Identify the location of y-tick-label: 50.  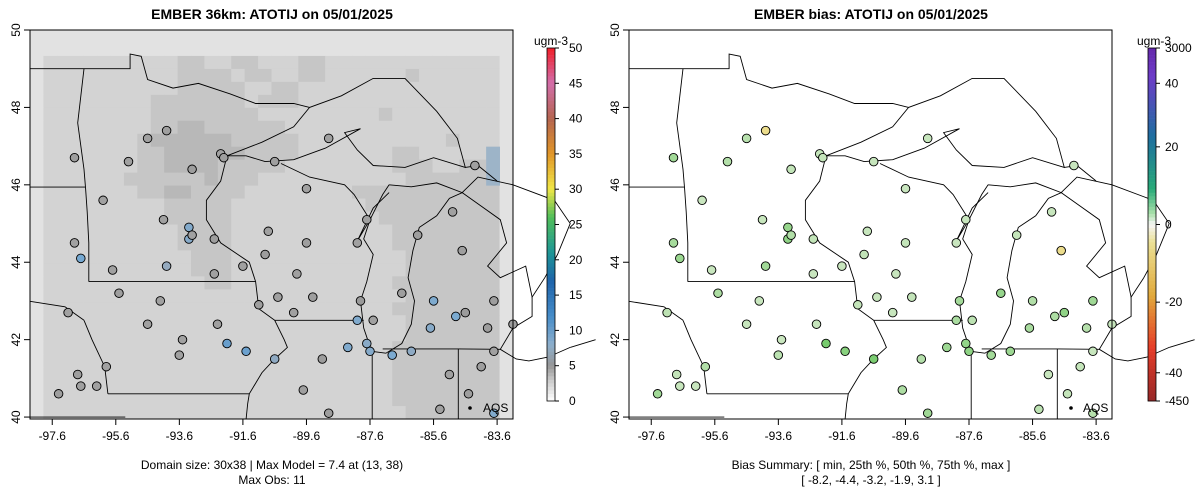
(615, 30).